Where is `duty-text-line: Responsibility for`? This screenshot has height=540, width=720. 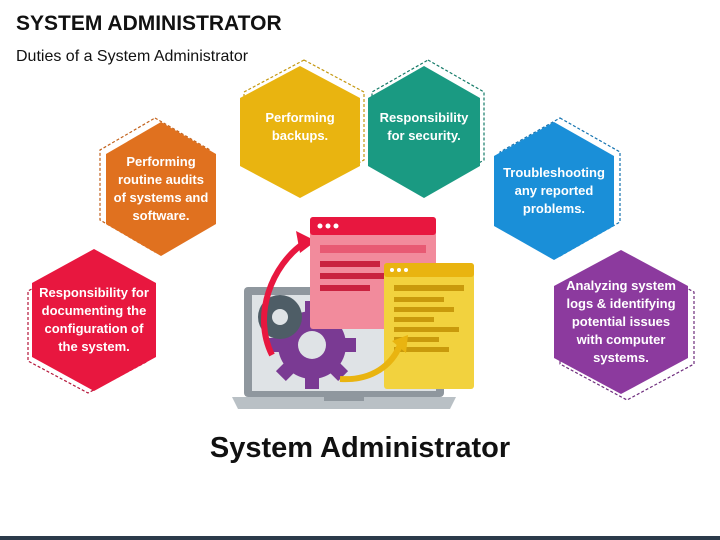 duty-text-line: Responsibility for is located at coordinates (94, 293).